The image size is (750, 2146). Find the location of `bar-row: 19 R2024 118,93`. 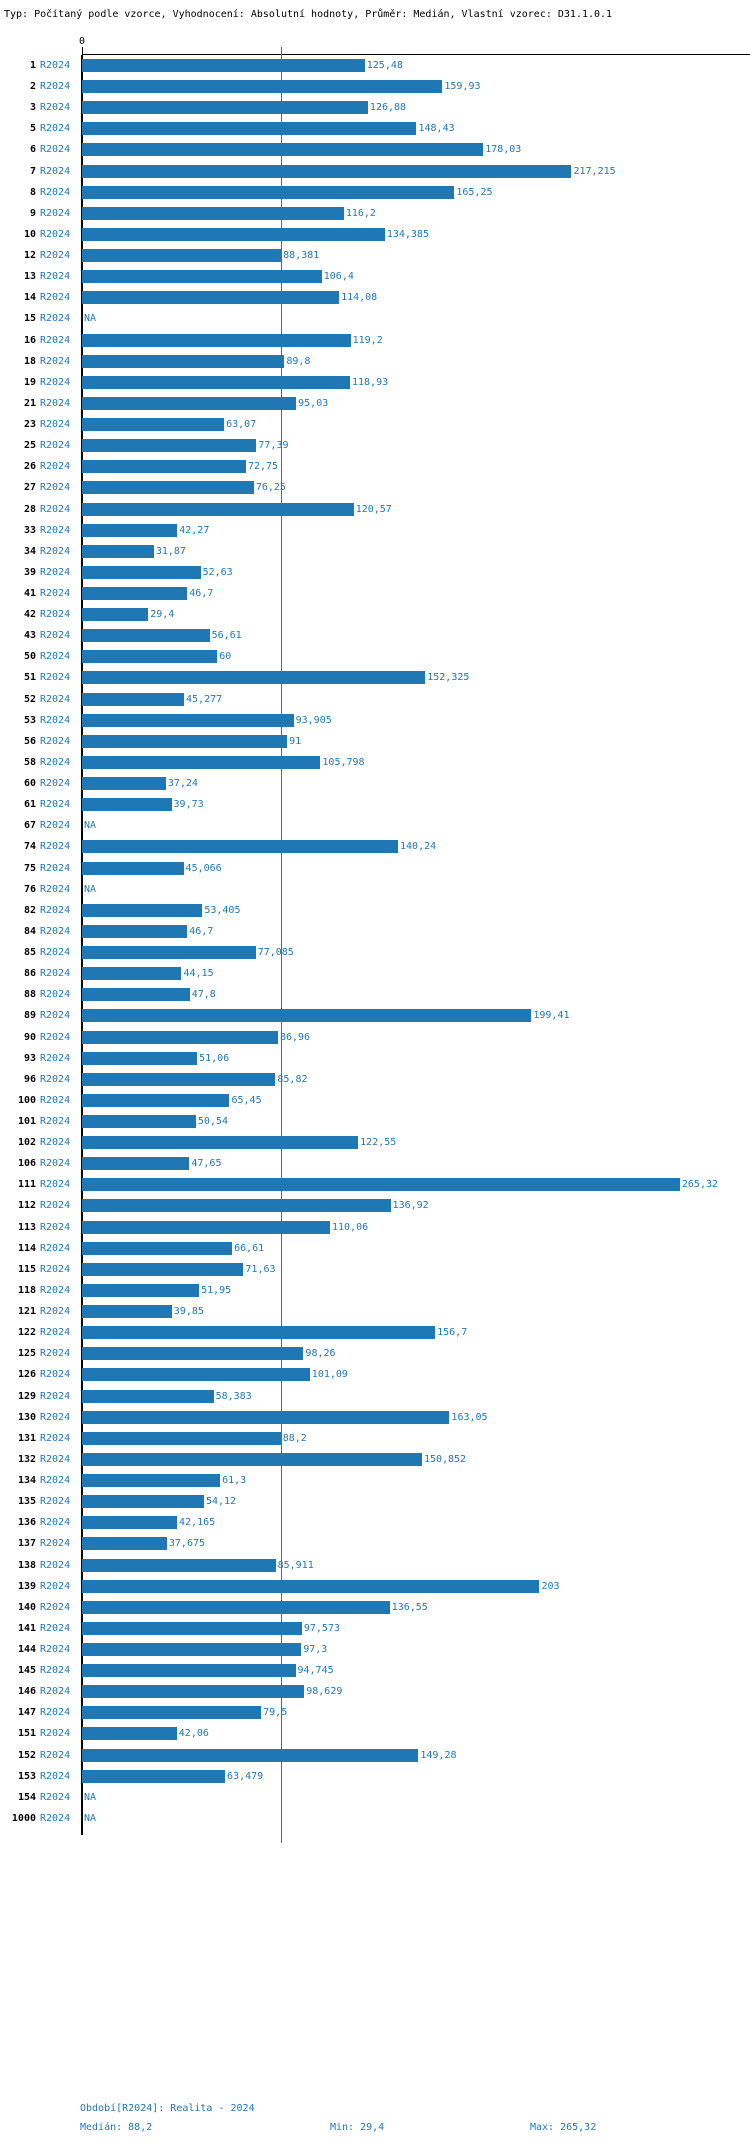

bar-row: 19 R2024 118,93 is located at coordinates (375, 382).